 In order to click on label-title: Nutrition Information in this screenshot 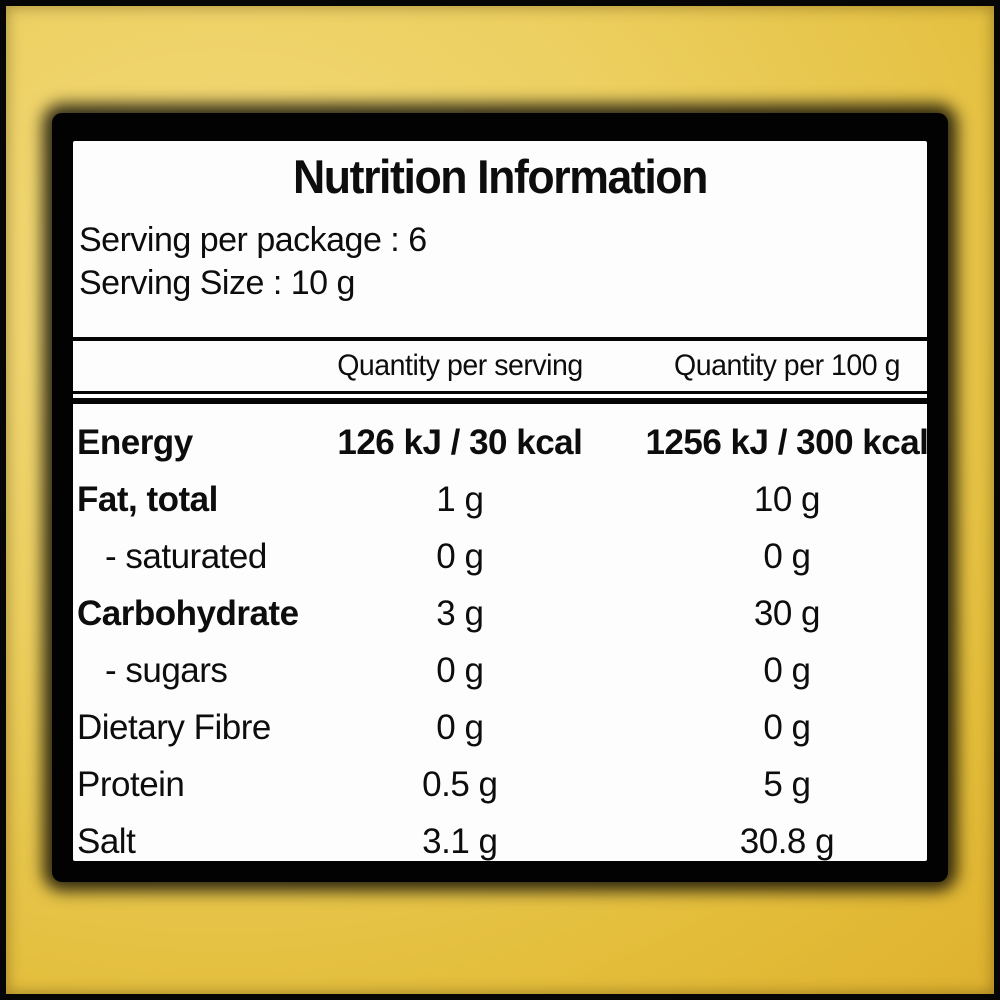, I will do `click(500, 176)`.